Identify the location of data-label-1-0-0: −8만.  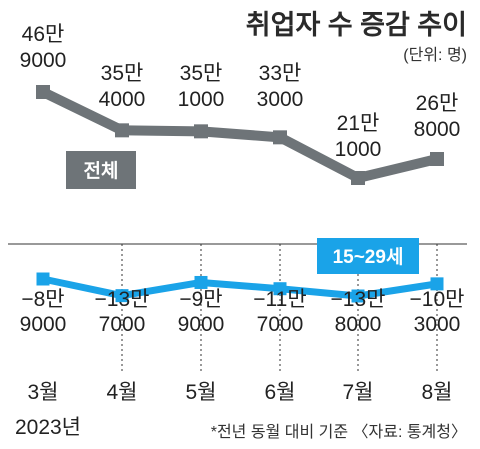
(42, 299).